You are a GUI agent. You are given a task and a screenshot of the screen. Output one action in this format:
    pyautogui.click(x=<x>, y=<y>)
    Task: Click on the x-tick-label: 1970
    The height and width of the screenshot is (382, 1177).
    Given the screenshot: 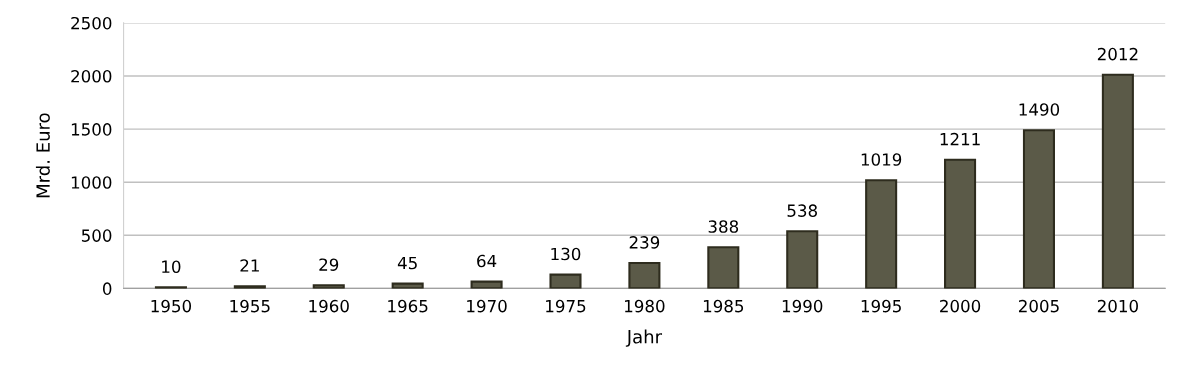 What is the action you would take?
    pyautogui.click(x=487, y=306)
    